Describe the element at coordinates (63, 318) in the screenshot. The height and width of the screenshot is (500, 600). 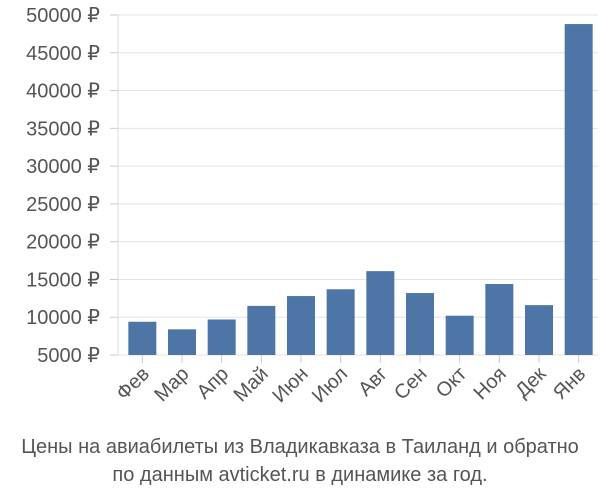
I see `y-tick-label: 10000 ₽` at that location.